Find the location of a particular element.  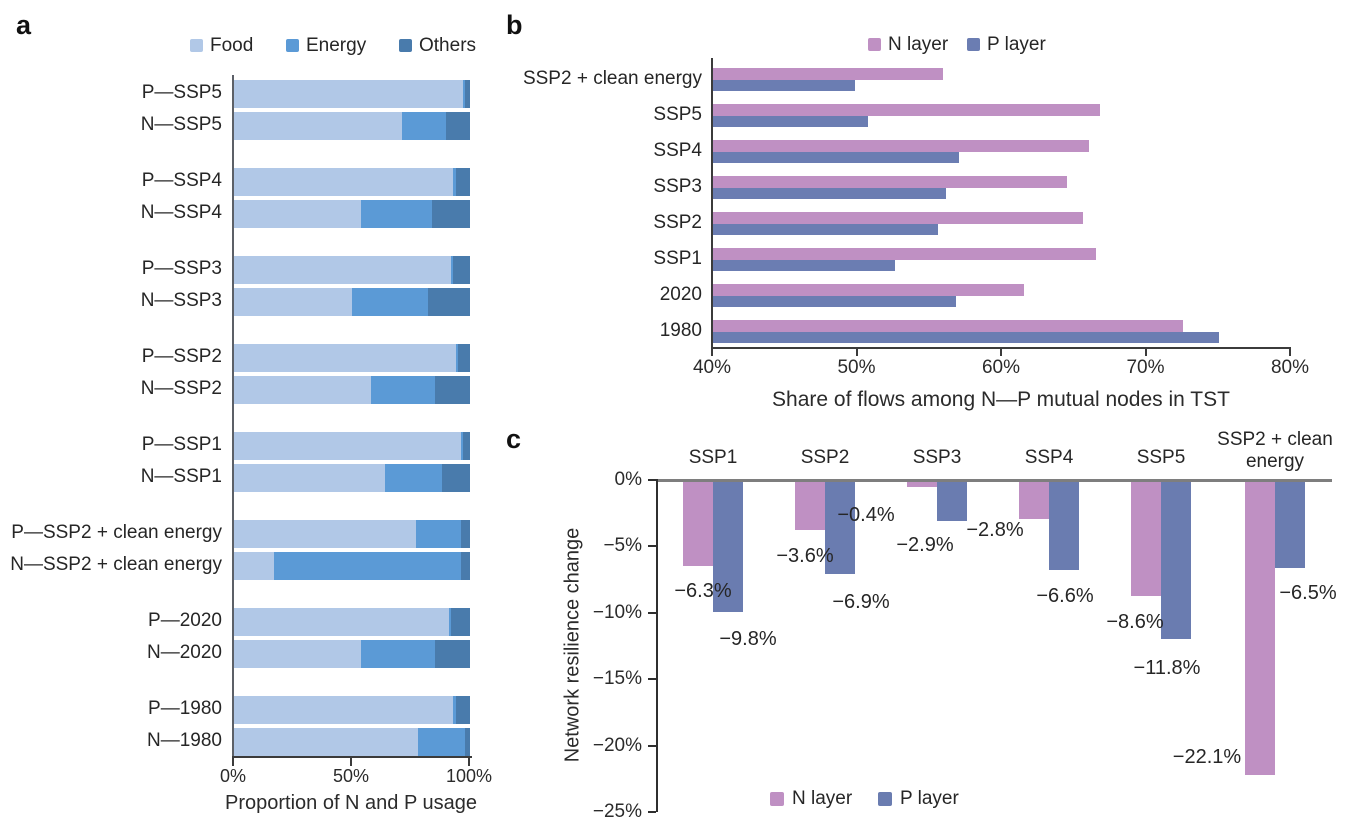

panel-c-value-label-p: −9.8% is located at coordinates (748, 639).